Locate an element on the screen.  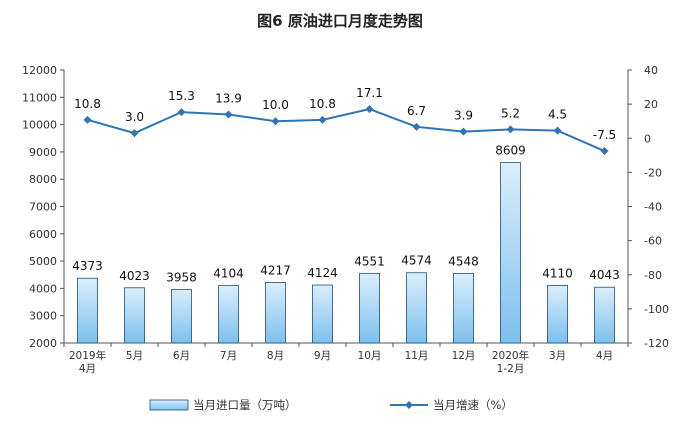
bar-value-label: 4373 is located at coordinates (87, 266).